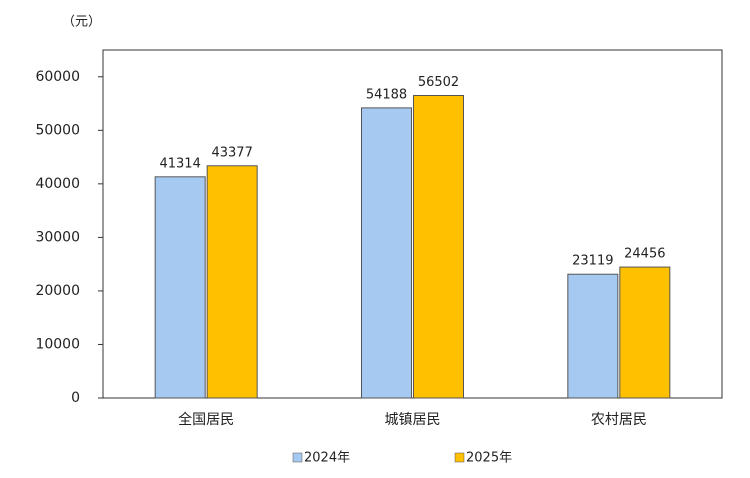  What do you see at coordinates (57, 237) in the screenshot?
I see `y-tick-label: 30000` at bounding box center [57, 237].